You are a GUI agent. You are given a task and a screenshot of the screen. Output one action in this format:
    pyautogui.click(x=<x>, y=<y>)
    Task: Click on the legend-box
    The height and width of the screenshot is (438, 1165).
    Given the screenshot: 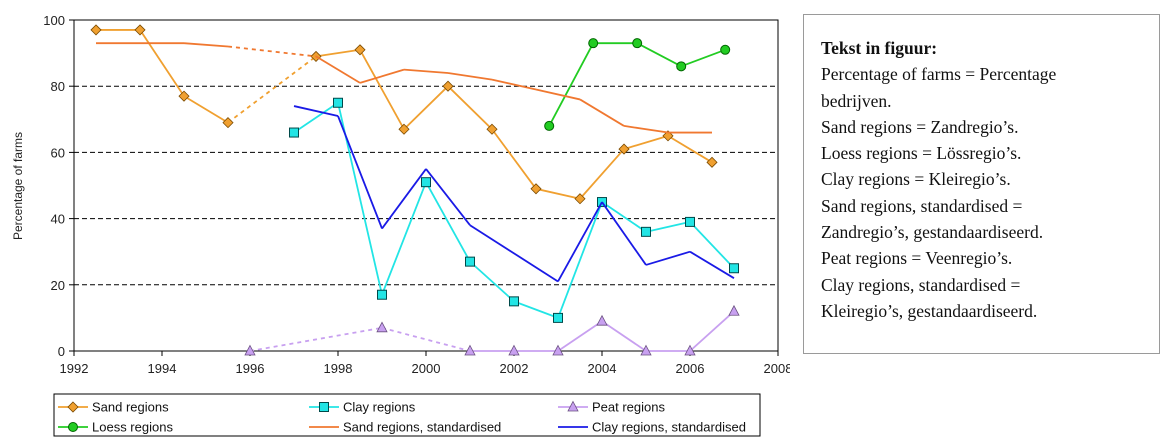 What is the action you would take?
    pyautogui.click(x=407, y=415)
    